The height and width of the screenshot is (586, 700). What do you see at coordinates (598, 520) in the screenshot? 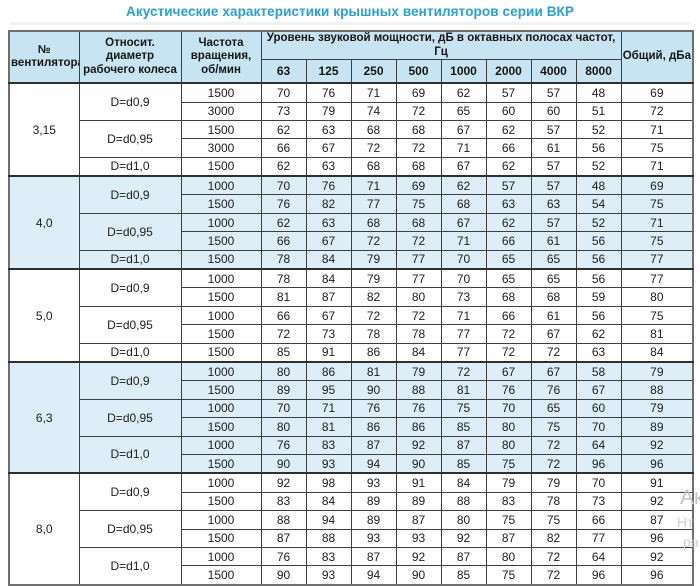
I see `level-cell-8000hz: 66` at bounding box center [598, 520].